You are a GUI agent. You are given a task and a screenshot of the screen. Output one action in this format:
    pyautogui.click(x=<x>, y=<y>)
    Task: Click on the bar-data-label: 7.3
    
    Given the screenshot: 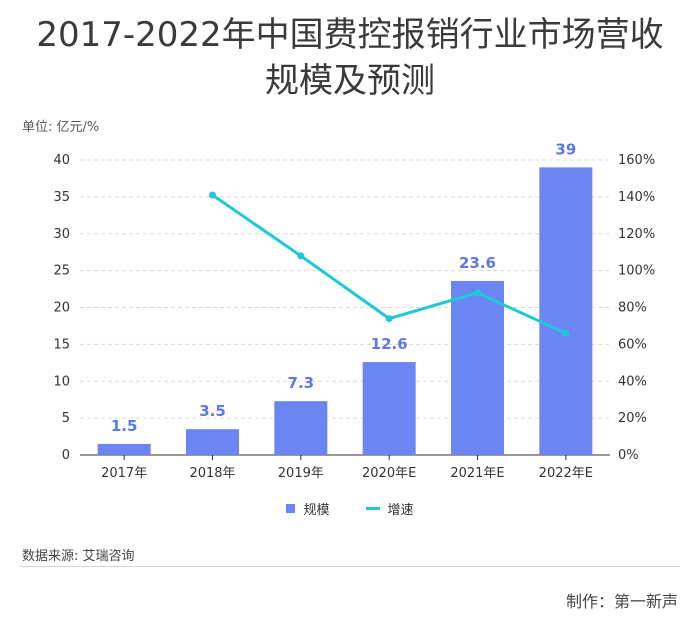 What is the action you would take?
    pyautogui.click(x=301, y=383)
    